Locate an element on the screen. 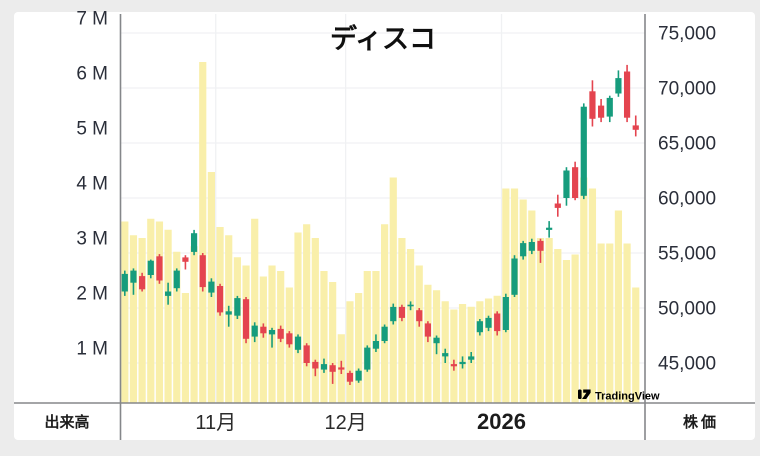 The image size is (760, 456). price-axis-tick: 50,000 is located at coordinates (687, 309).